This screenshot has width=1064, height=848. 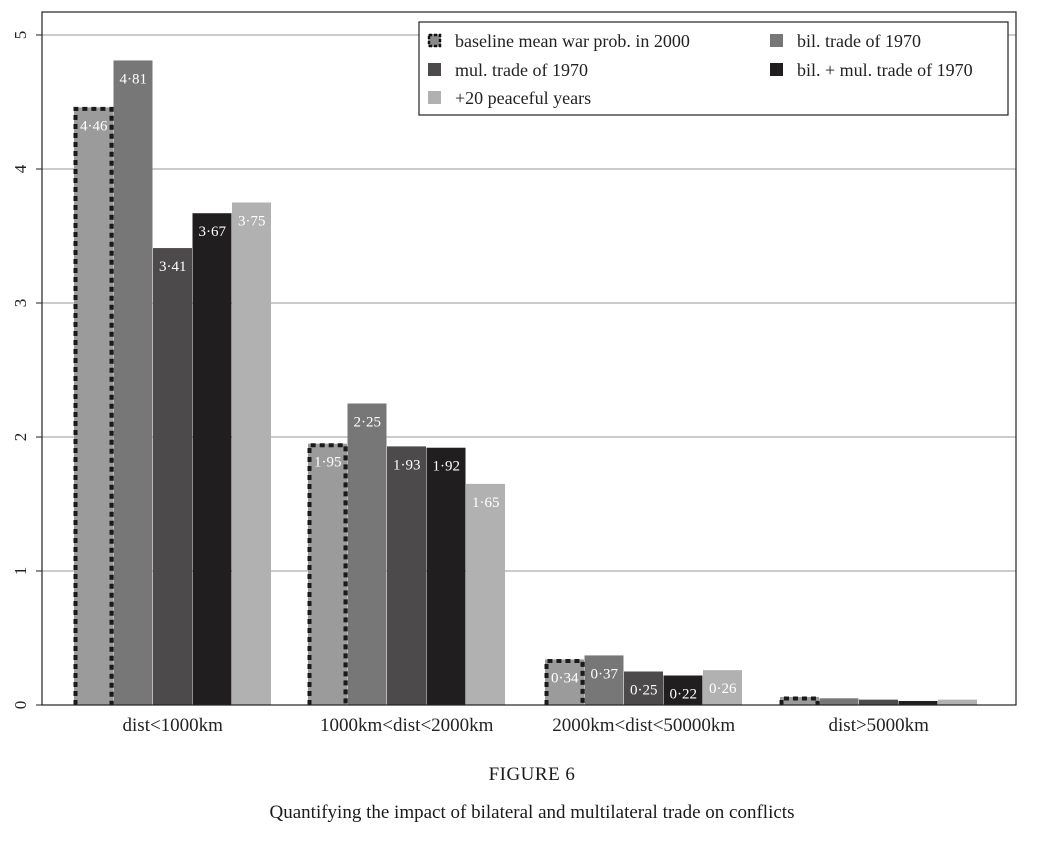 I want to click on data-label: 1·92, so click(x=447, y=467).